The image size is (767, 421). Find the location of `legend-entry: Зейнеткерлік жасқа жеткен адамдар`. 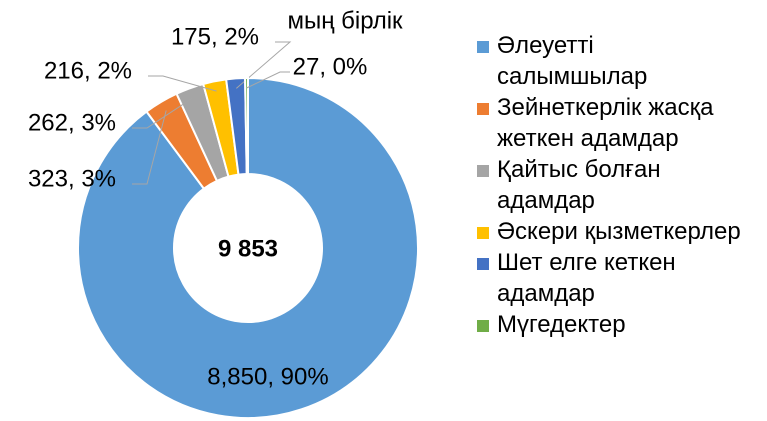

legend-entry: Зейнеткерлік жасқа жеткен адамдар is located at coordinates (608, 123).